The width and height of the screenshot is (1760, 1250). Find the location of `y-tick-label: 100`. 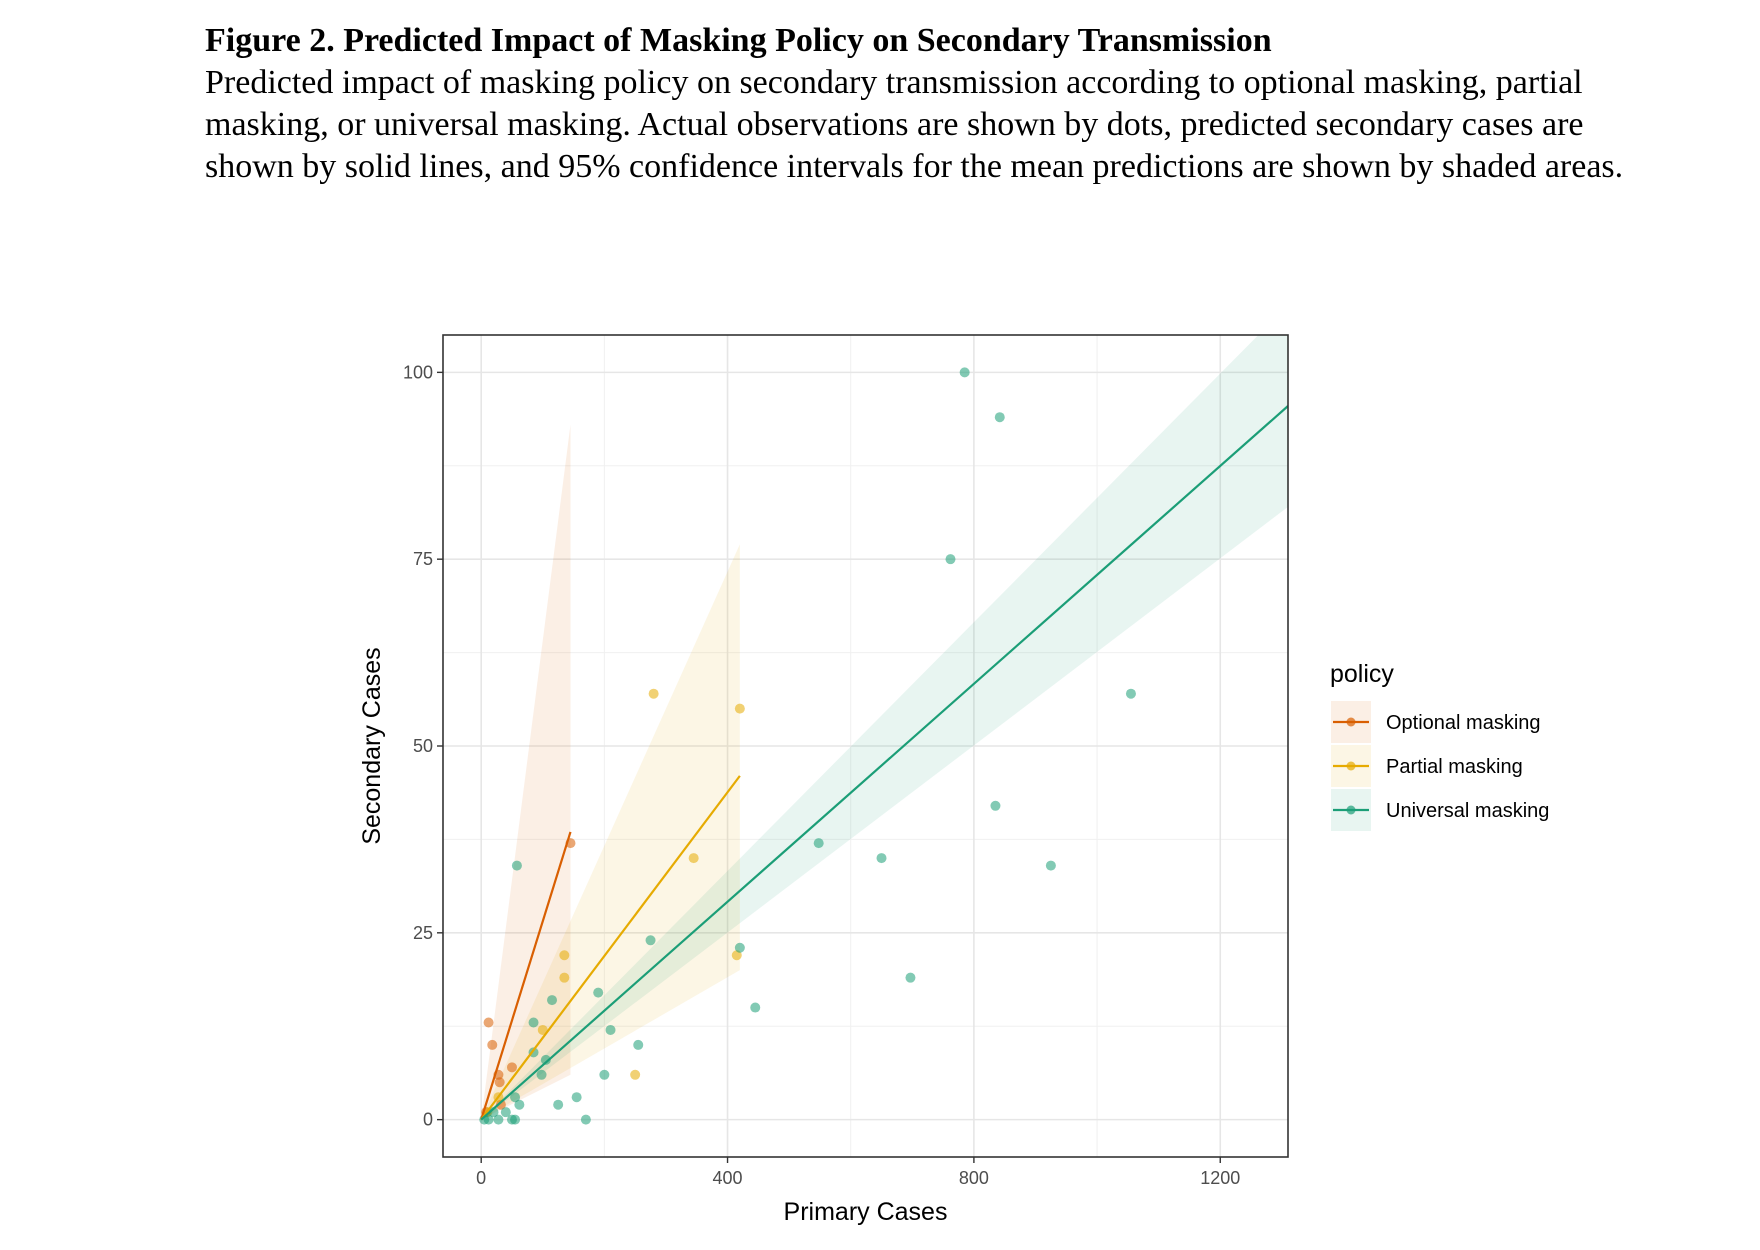

y-tick-label: 100 is located at coordinates (418, 372).